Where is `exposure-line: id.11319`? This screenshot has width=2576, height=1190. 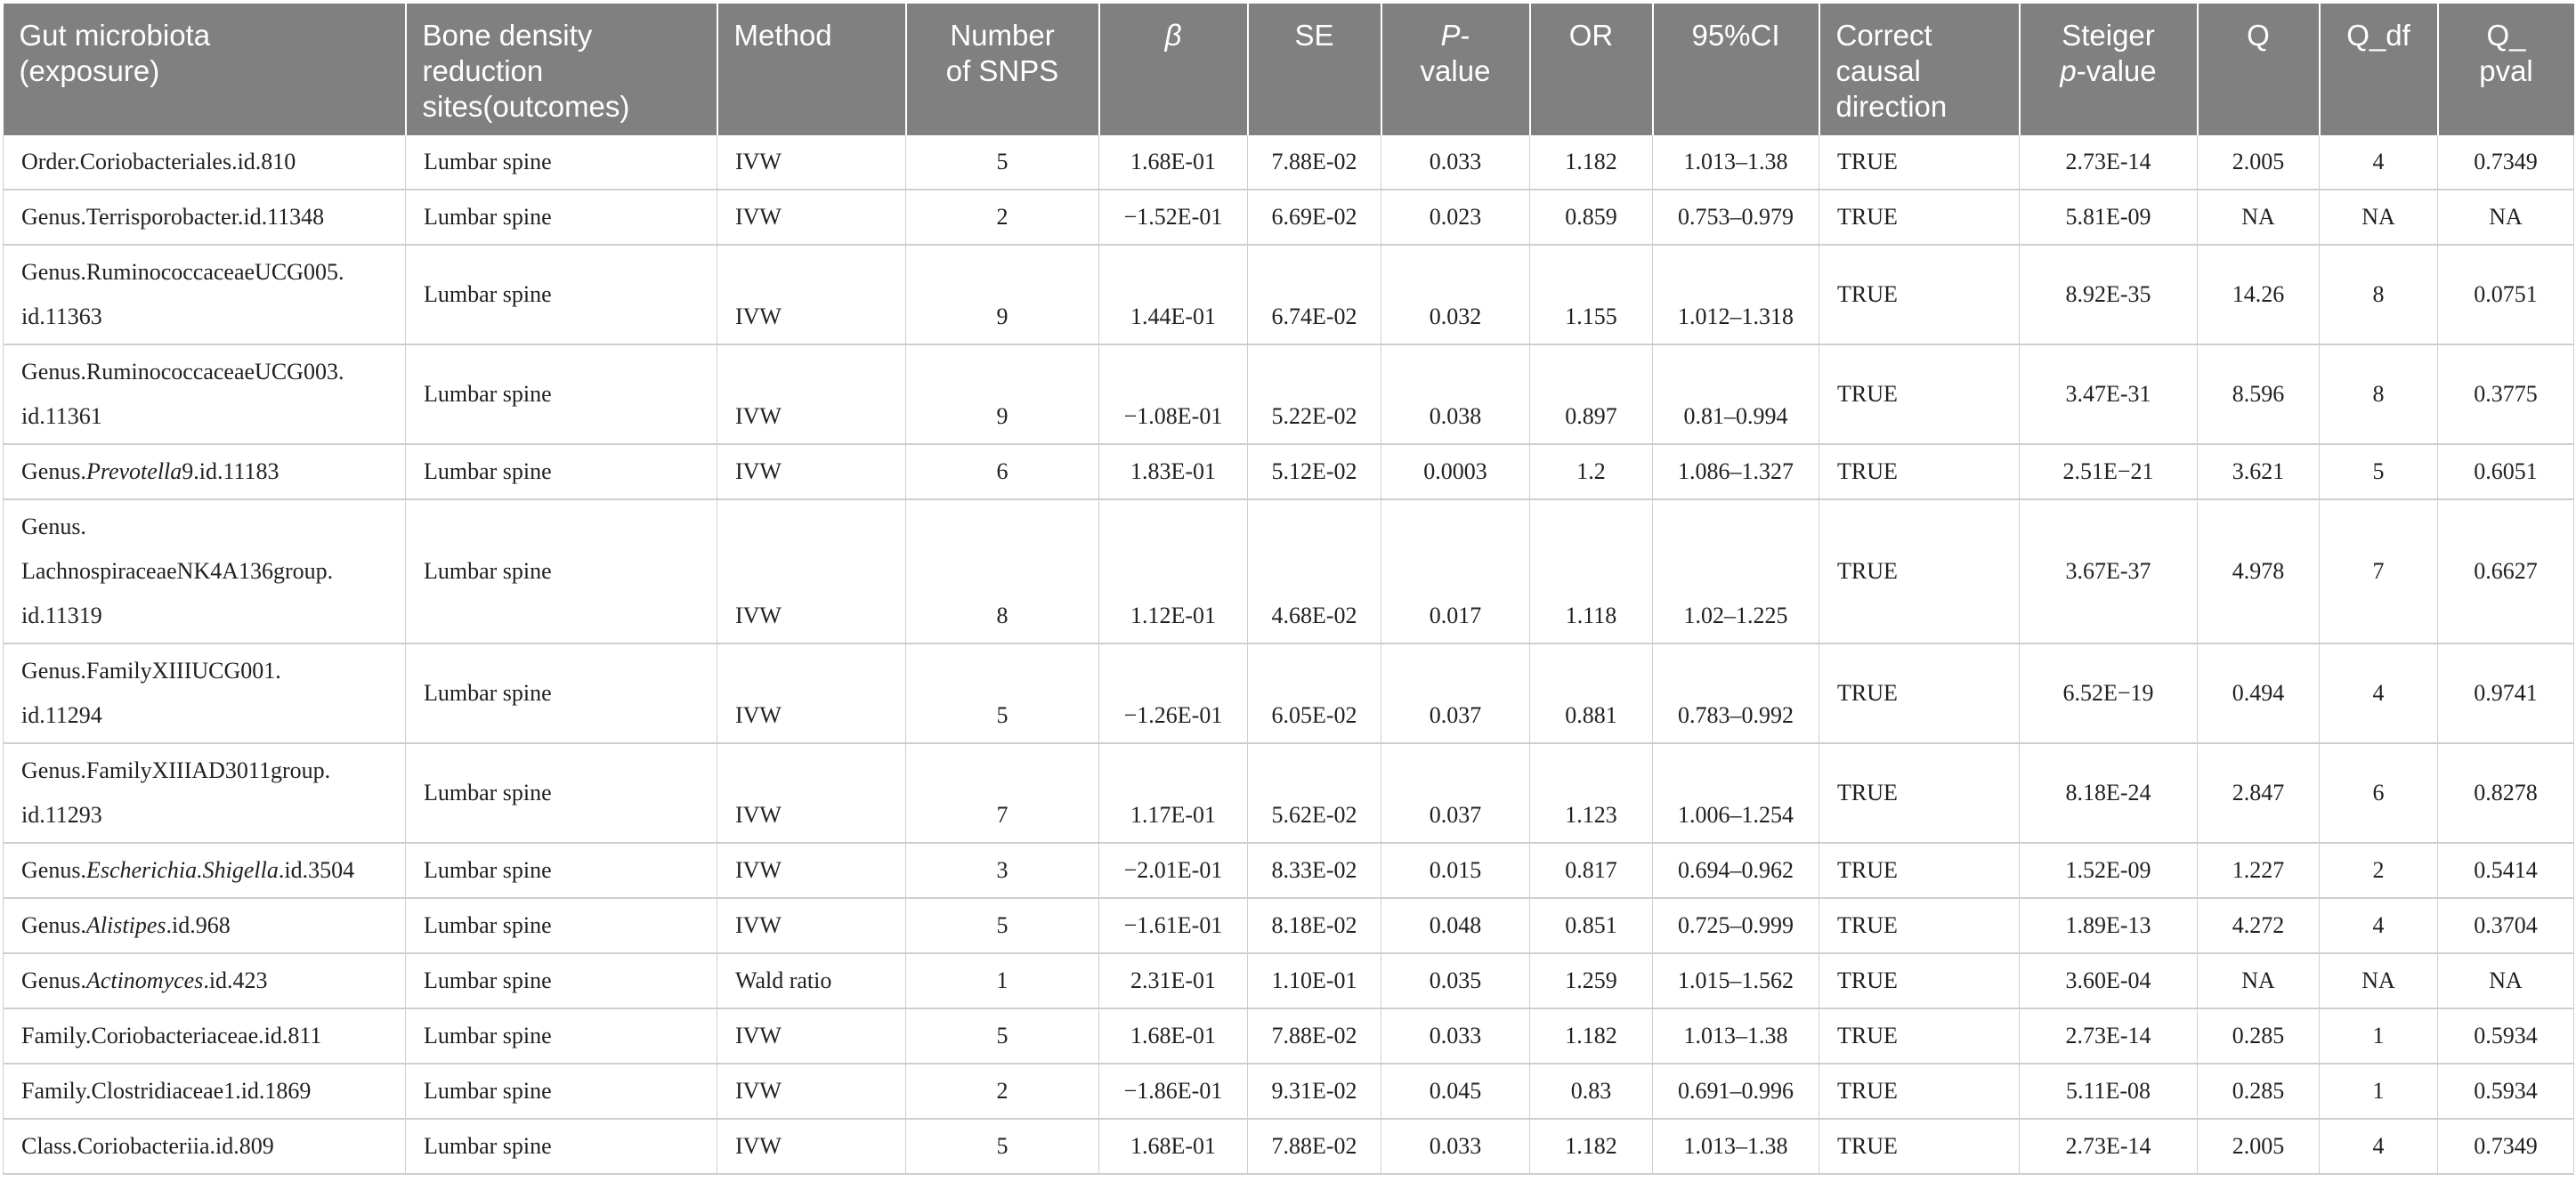 exposure-line: id.11319 is located at coordinates (62, 615).